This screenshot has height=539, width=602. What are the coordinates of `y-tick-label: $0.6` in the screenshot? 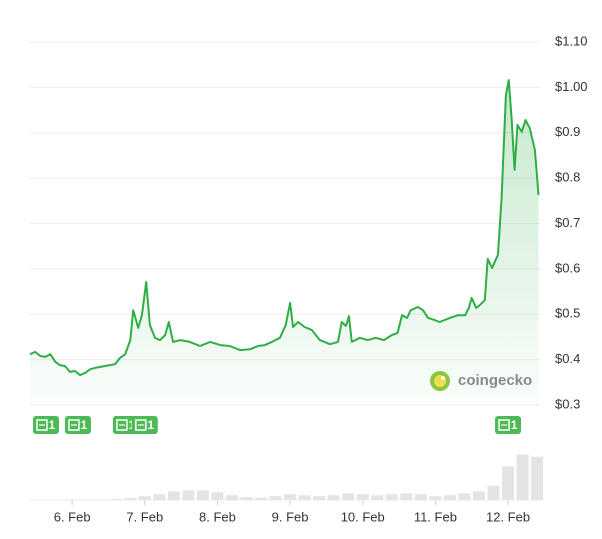 It's located at (567, 267).